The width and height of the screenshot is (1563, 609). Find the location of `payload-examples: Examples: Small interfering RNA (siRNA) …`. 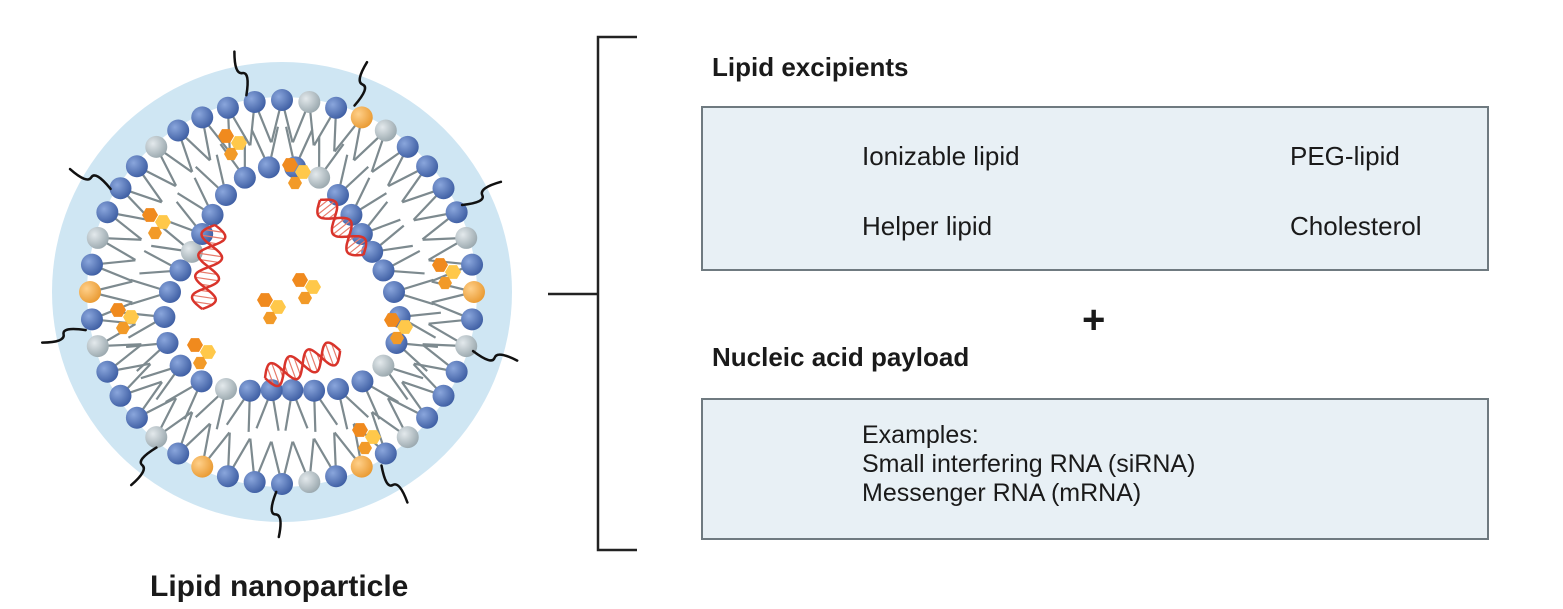

payload-examples: Examples: Small interfering RNA (siRNA) … is located at coordinates (1028, 464).